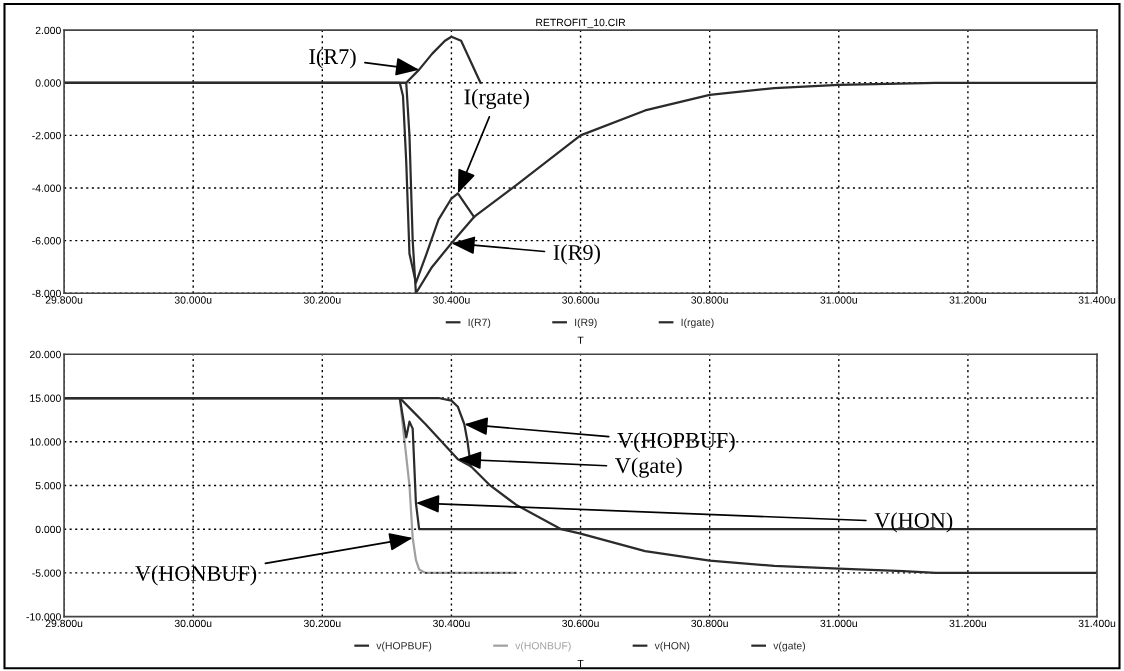 Image resolution: width=1124 pixels, height=671 pixels. What do you see at coordinates (46, 188) in the screenshot?
I see `y-tick-label: -4.000` at bounding box center [46, 188].